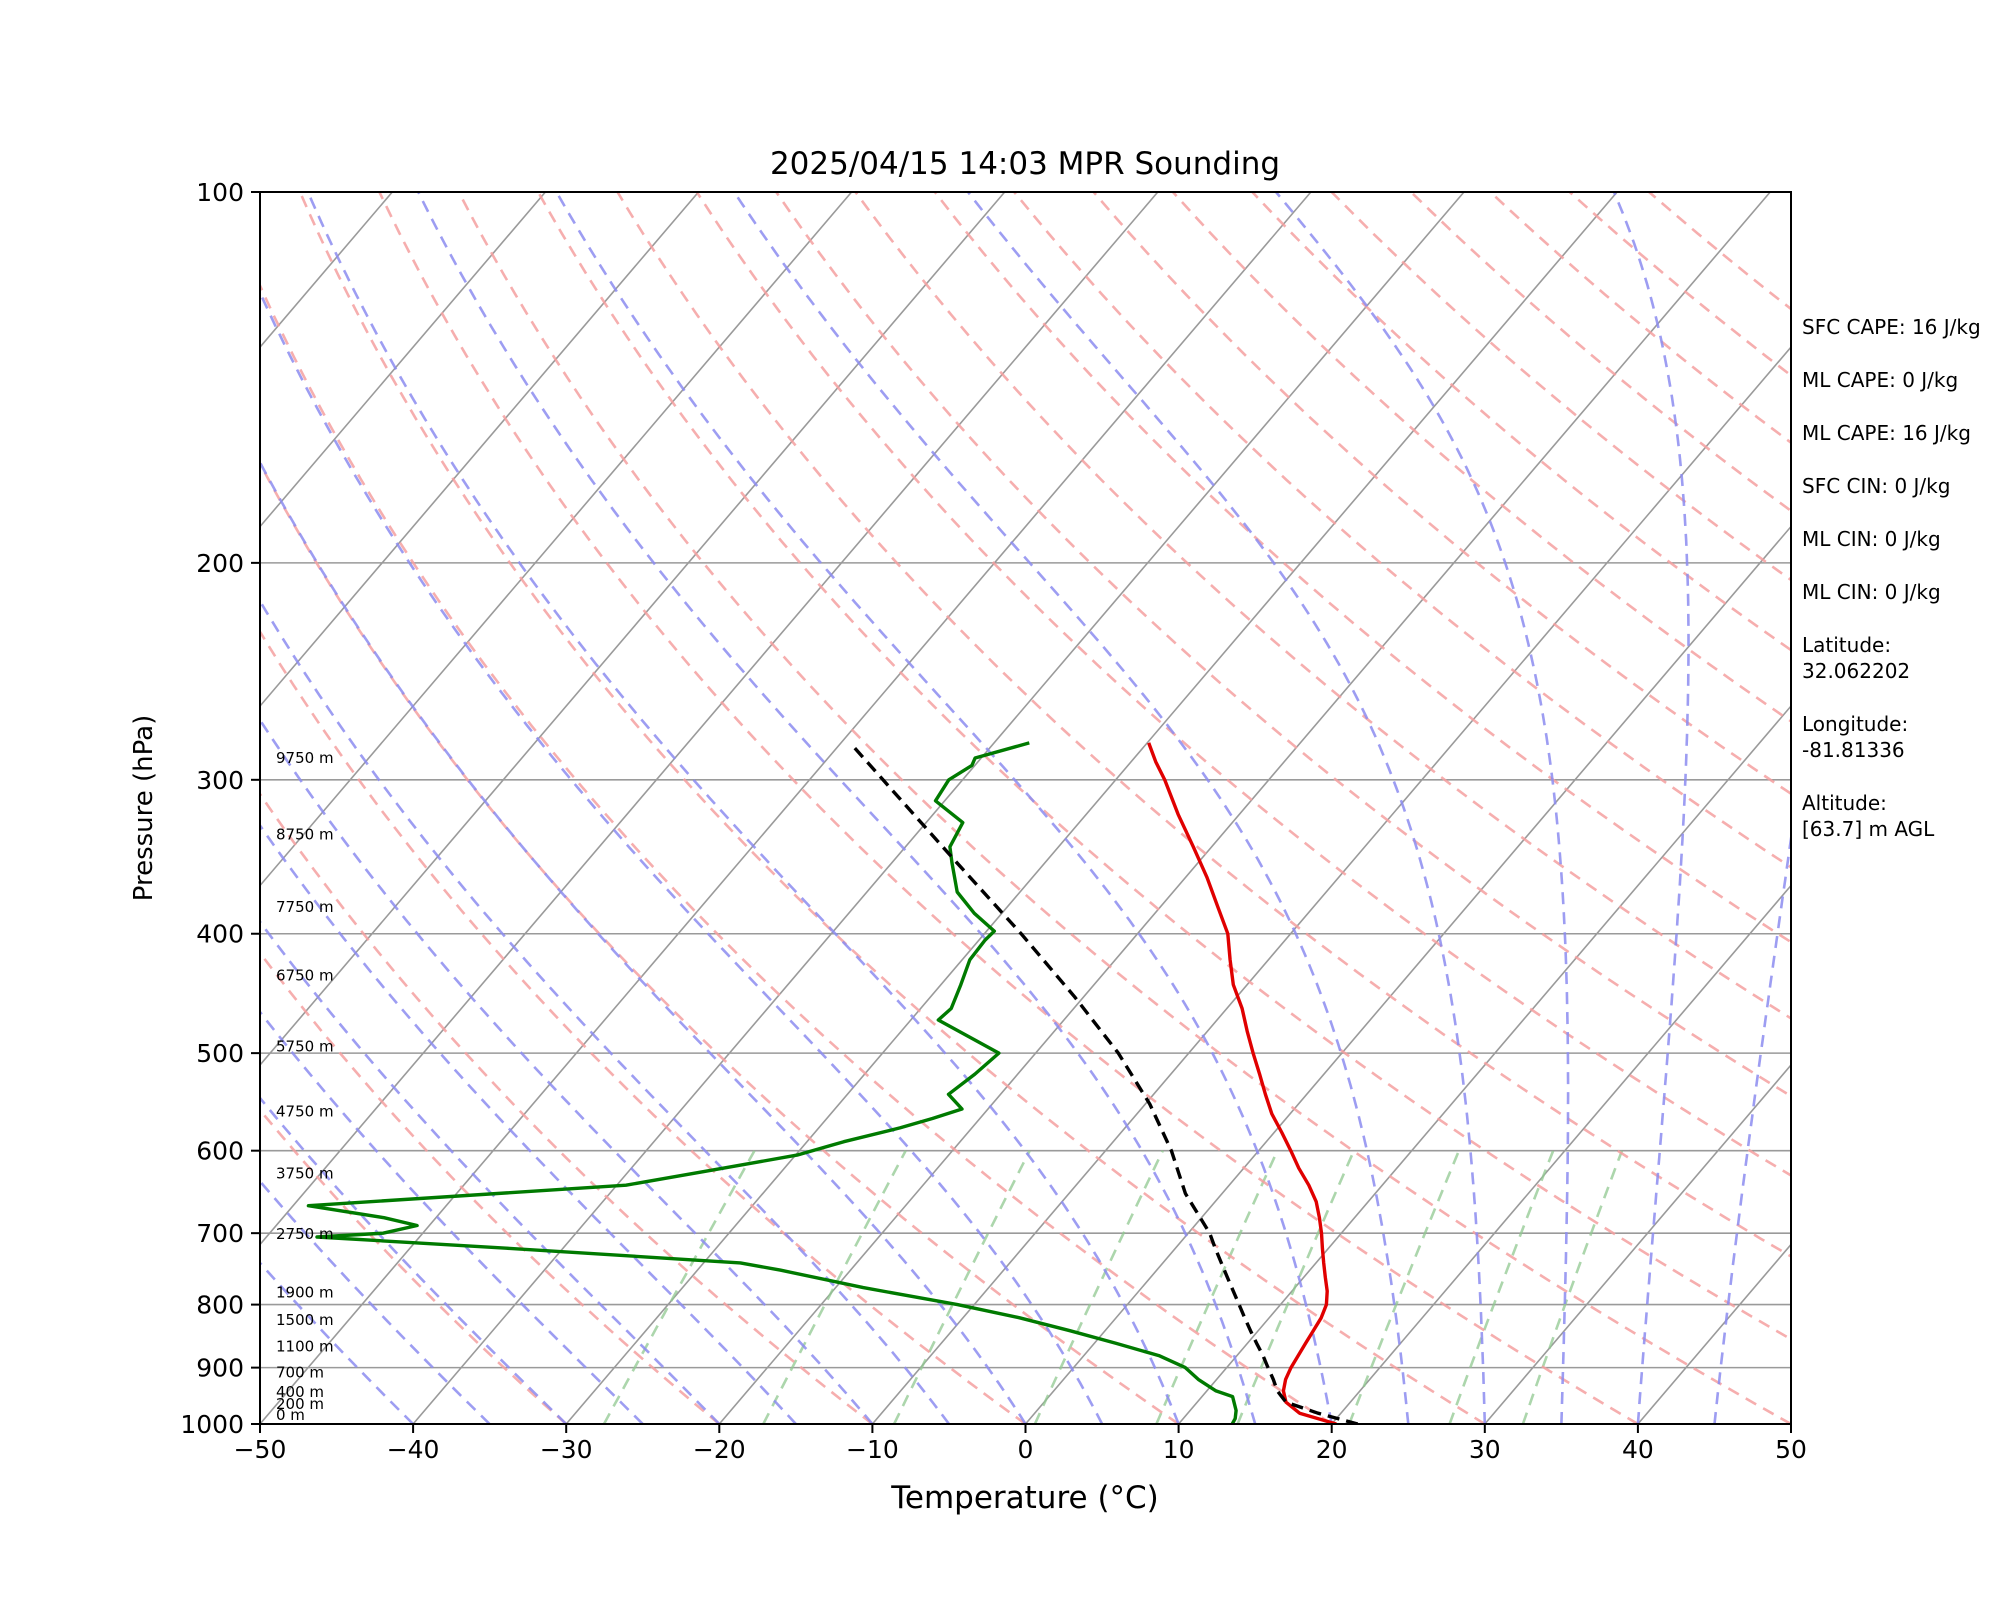  Describe the element at coordinates (305, 1320) in the screenshot. I see `height-label: 1500 m` at that location.